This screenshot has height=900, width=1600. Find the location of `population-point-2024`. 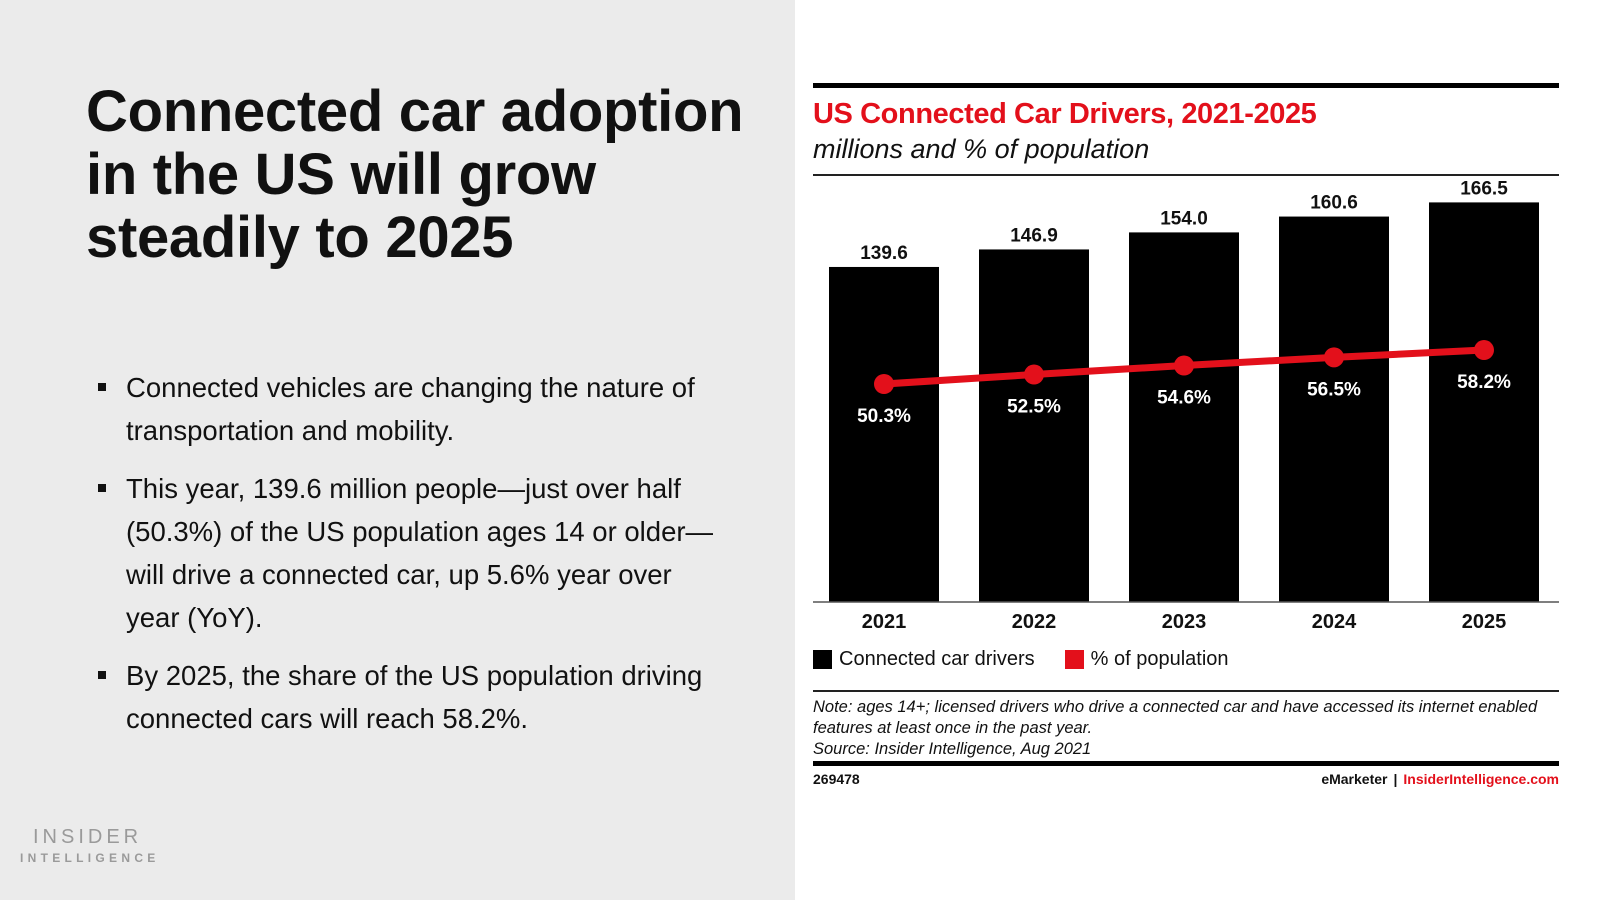

population-point-2024 is located at coordinates (1334, 357).